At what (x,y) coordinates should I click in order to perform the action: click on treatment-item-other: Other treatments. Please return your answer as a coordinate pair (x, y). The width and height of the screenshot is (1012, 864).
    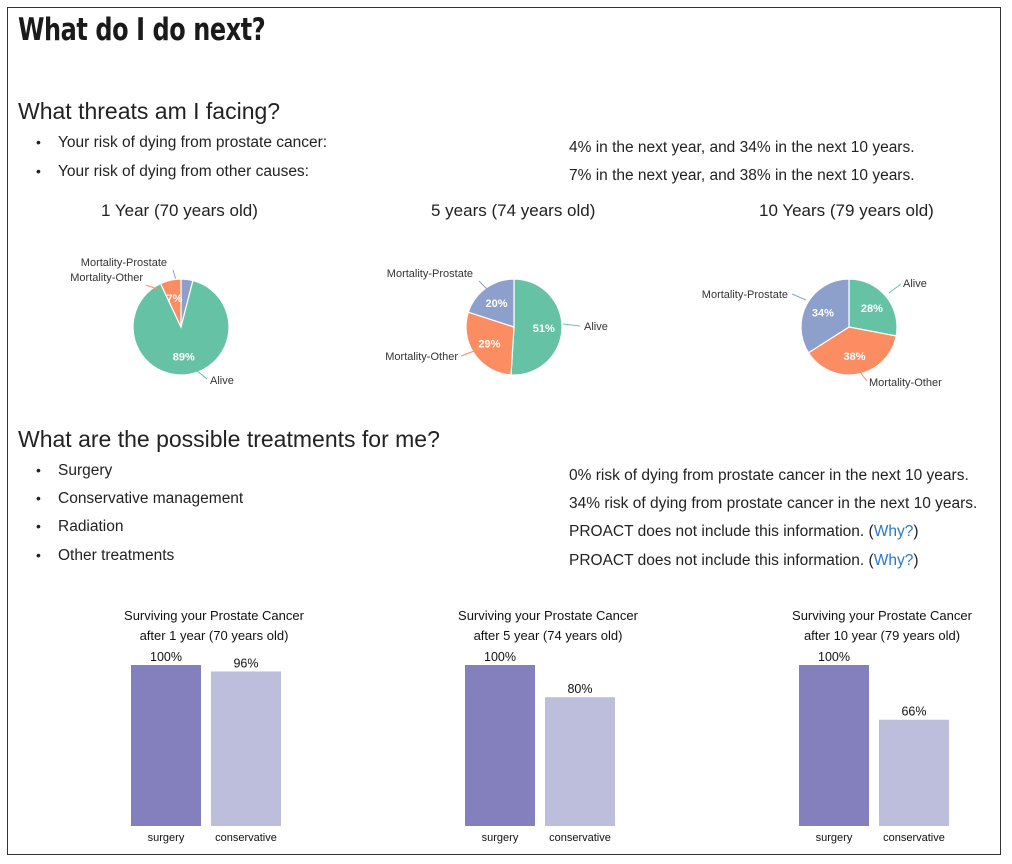
    Looking at the image, I should click on (105, 556).